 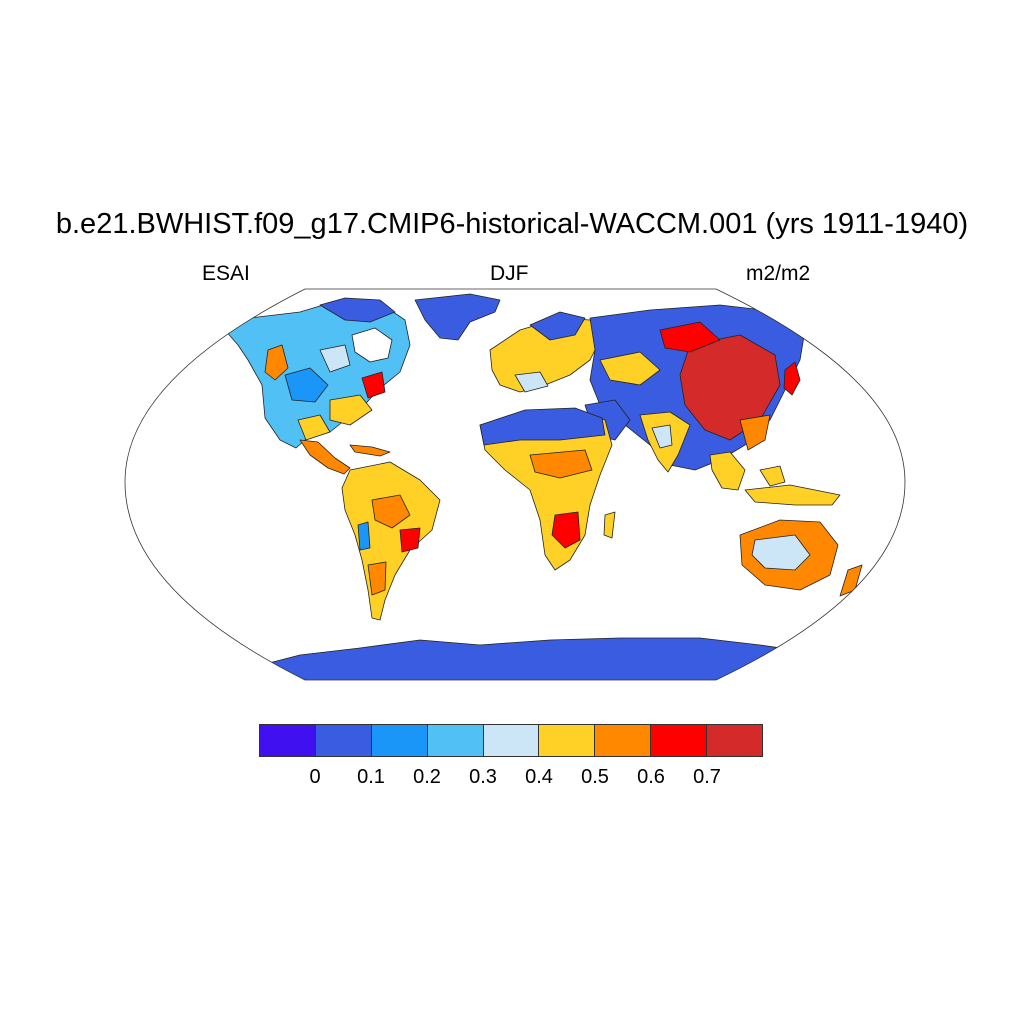 I want to click on asia-red, so click(x=690, y=337).